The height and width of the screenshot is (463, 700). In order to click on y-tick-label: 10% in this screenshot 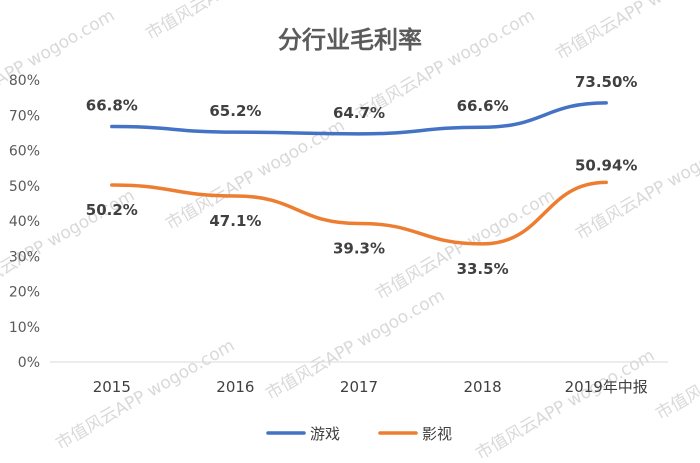, I will do `click(24, 328)`.